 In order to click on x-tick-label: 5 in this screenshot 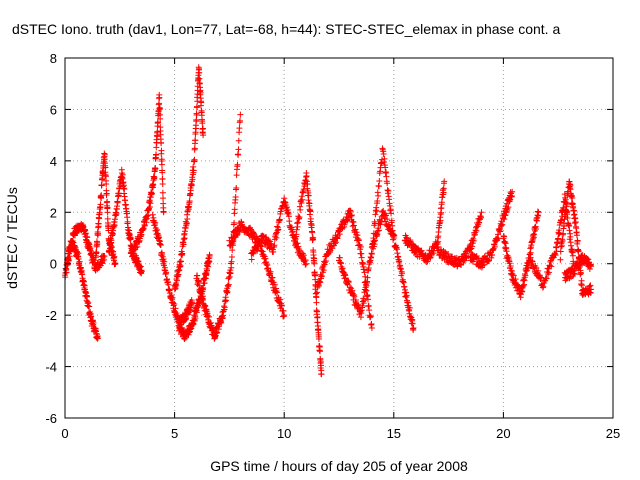, I will do `click(174, 433)`.